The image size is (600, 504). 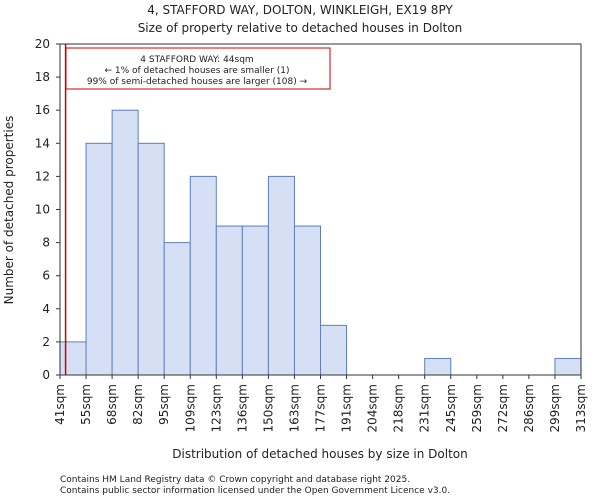 What do you see at coordinates (399, 408) in the screenshot?
I see `x-tick-label: 218sqm` at bounding box center [399, 408].